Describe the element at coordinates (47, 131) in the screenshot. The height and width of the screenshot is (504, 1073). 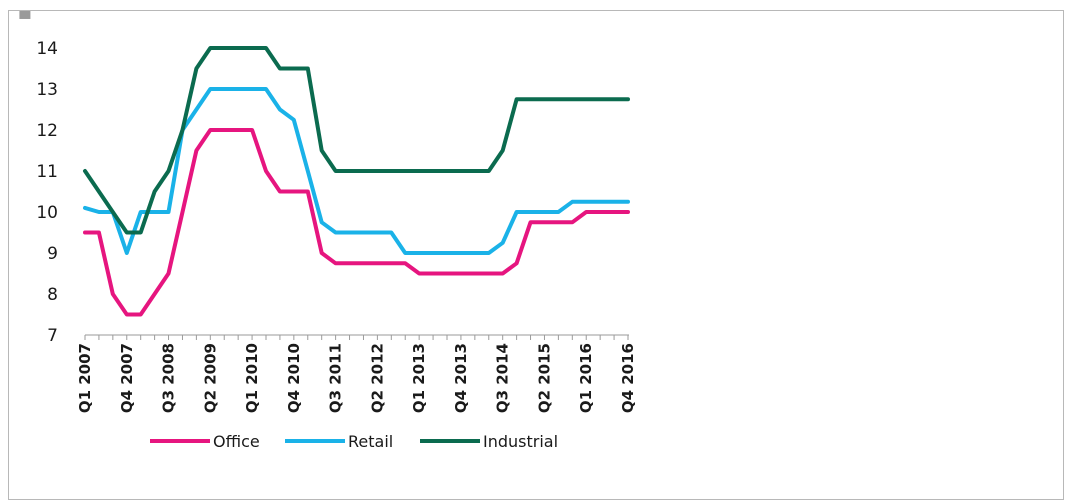
I see `y-tick-label: 12` at that location.